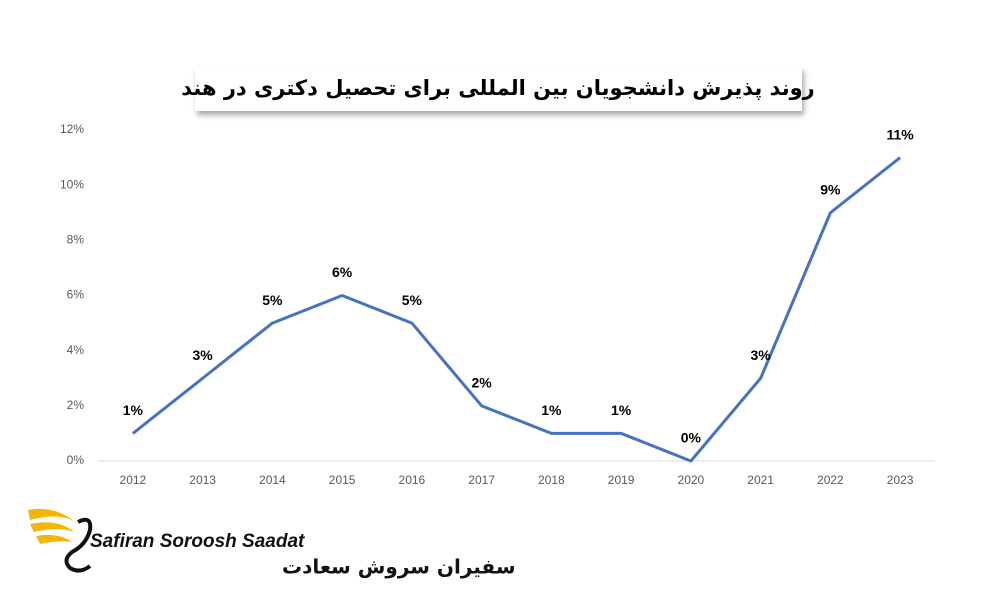  Describe the element at coordinates (272, 480) in the screenshot. I see `x-tick-label: 2014` at that location.